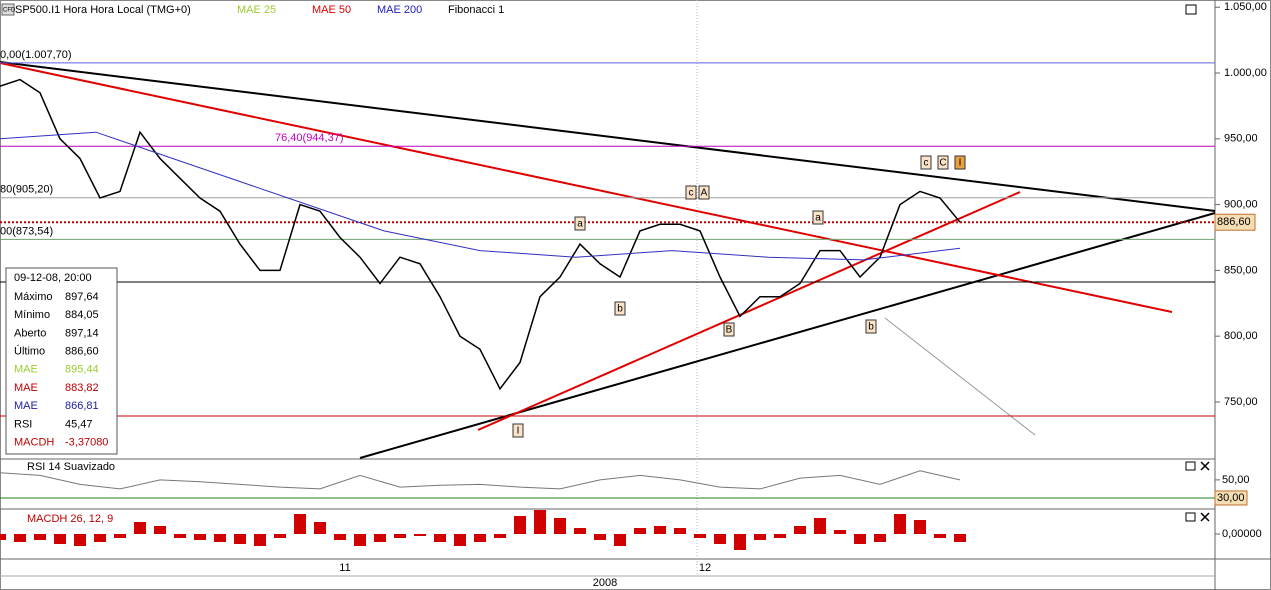 This screenshot has width=1271, height=590. What do you see at coordinates (1241, 204) in the screenshot?
I see `y-tick-label: 900,00` at bounding box center [1241, 204].